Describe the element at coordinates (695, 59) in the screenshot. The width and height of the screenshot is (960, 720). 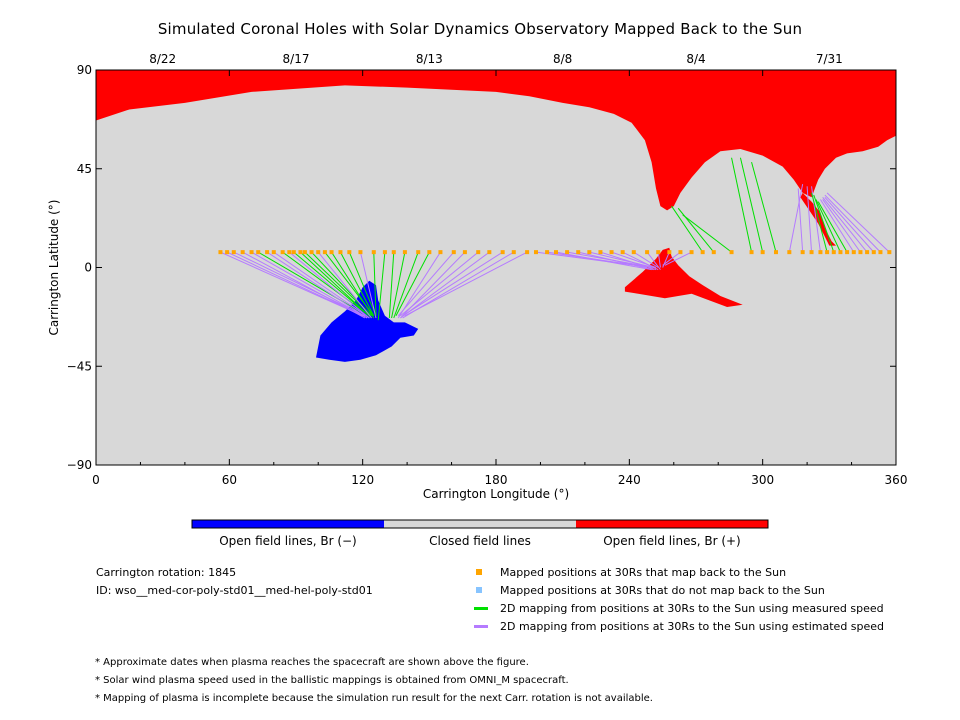
I see `date-tick-label: 8/4` at that location.